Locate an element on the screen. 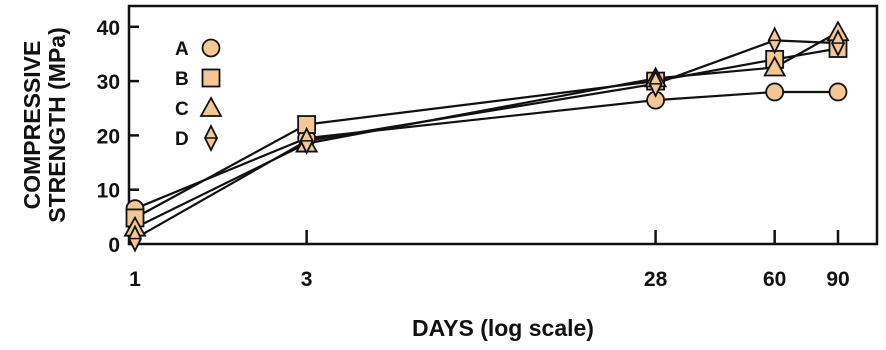  y-axis-title-line-1: COMPRESSIVE is located at coordinates (32, 125).